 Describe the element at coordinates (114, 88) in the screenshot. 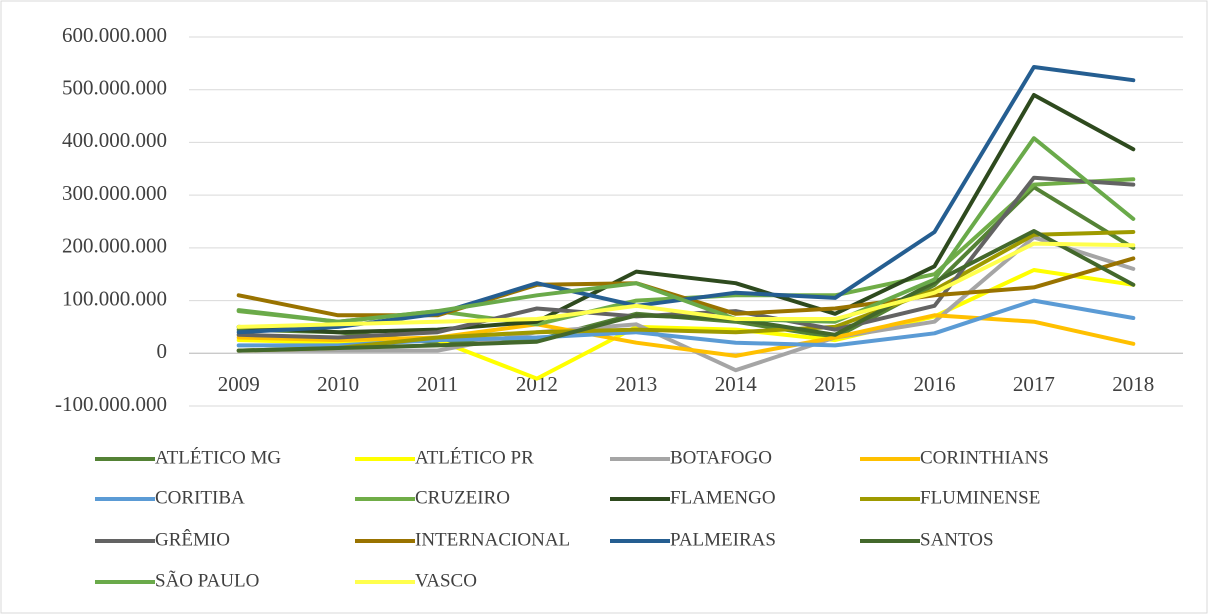

I see `y-tick-label: 500.000.000` at that location.